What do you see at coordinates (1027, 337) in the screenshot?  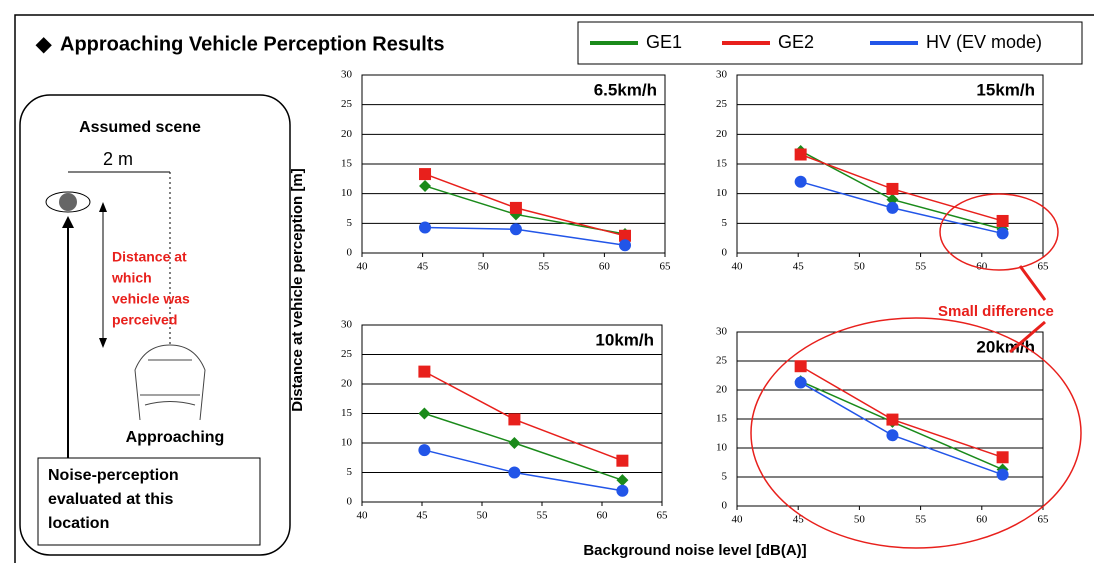 I see `annotation-arrow` at bounding box center [1027, 337].